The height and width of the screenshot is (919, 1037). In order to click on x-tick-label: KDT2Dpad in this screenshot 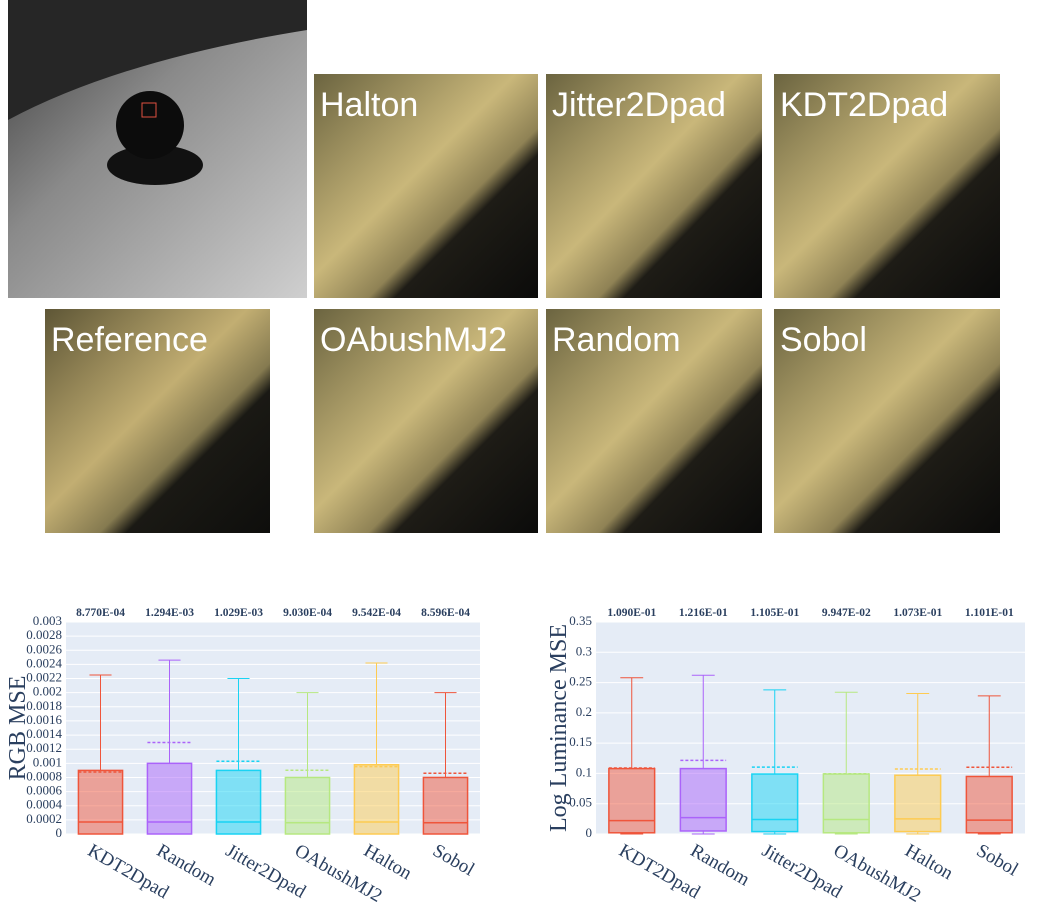, I will do `click(659, 871)`.